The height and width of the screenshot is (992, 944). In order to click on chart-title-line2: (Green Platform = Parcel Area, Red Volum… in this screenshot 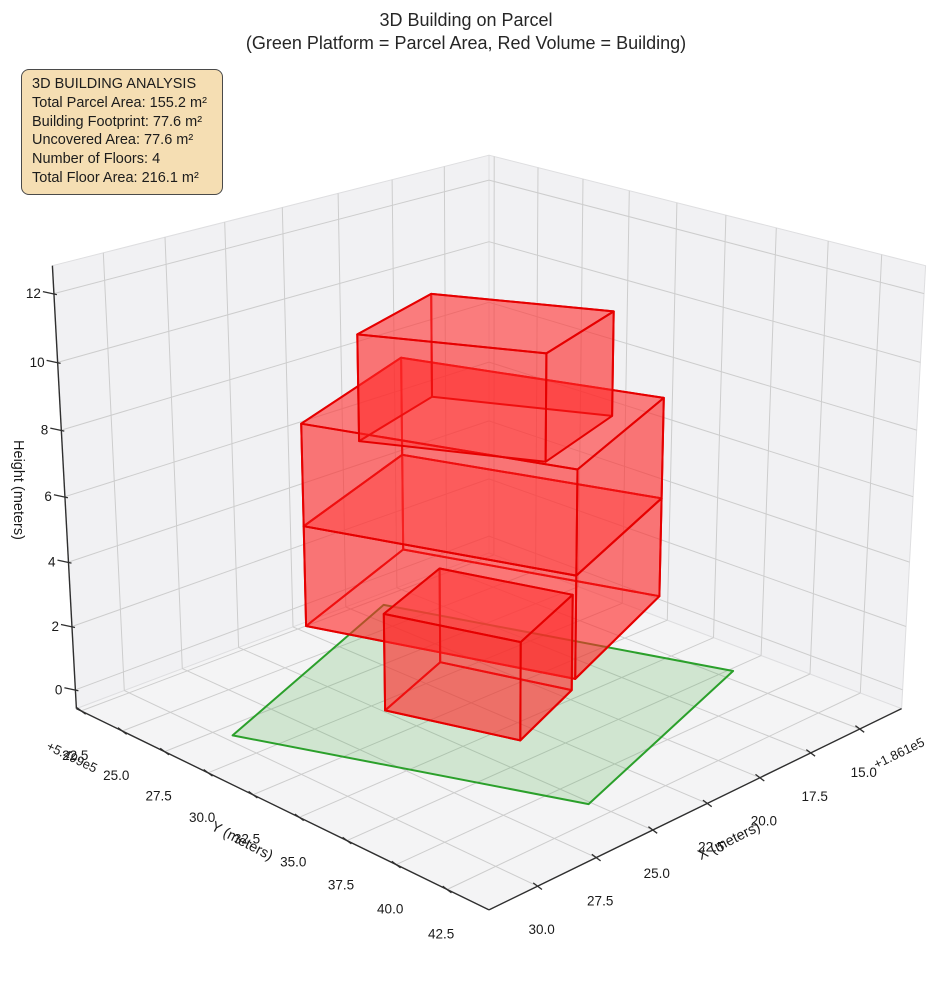, I will do `click(466, 42)`.